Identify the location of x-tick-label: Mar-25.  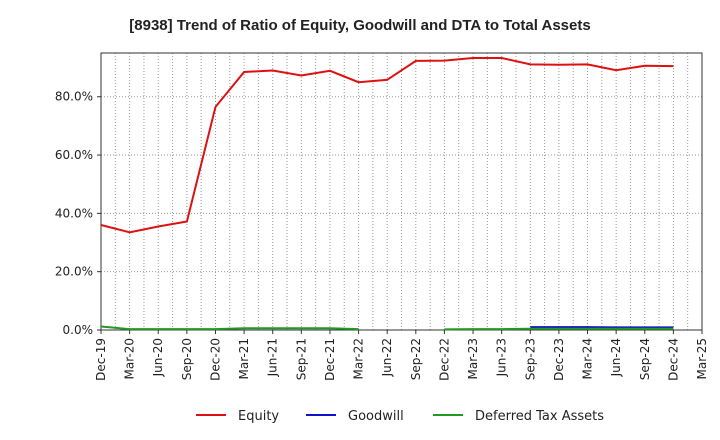
(702, 358).